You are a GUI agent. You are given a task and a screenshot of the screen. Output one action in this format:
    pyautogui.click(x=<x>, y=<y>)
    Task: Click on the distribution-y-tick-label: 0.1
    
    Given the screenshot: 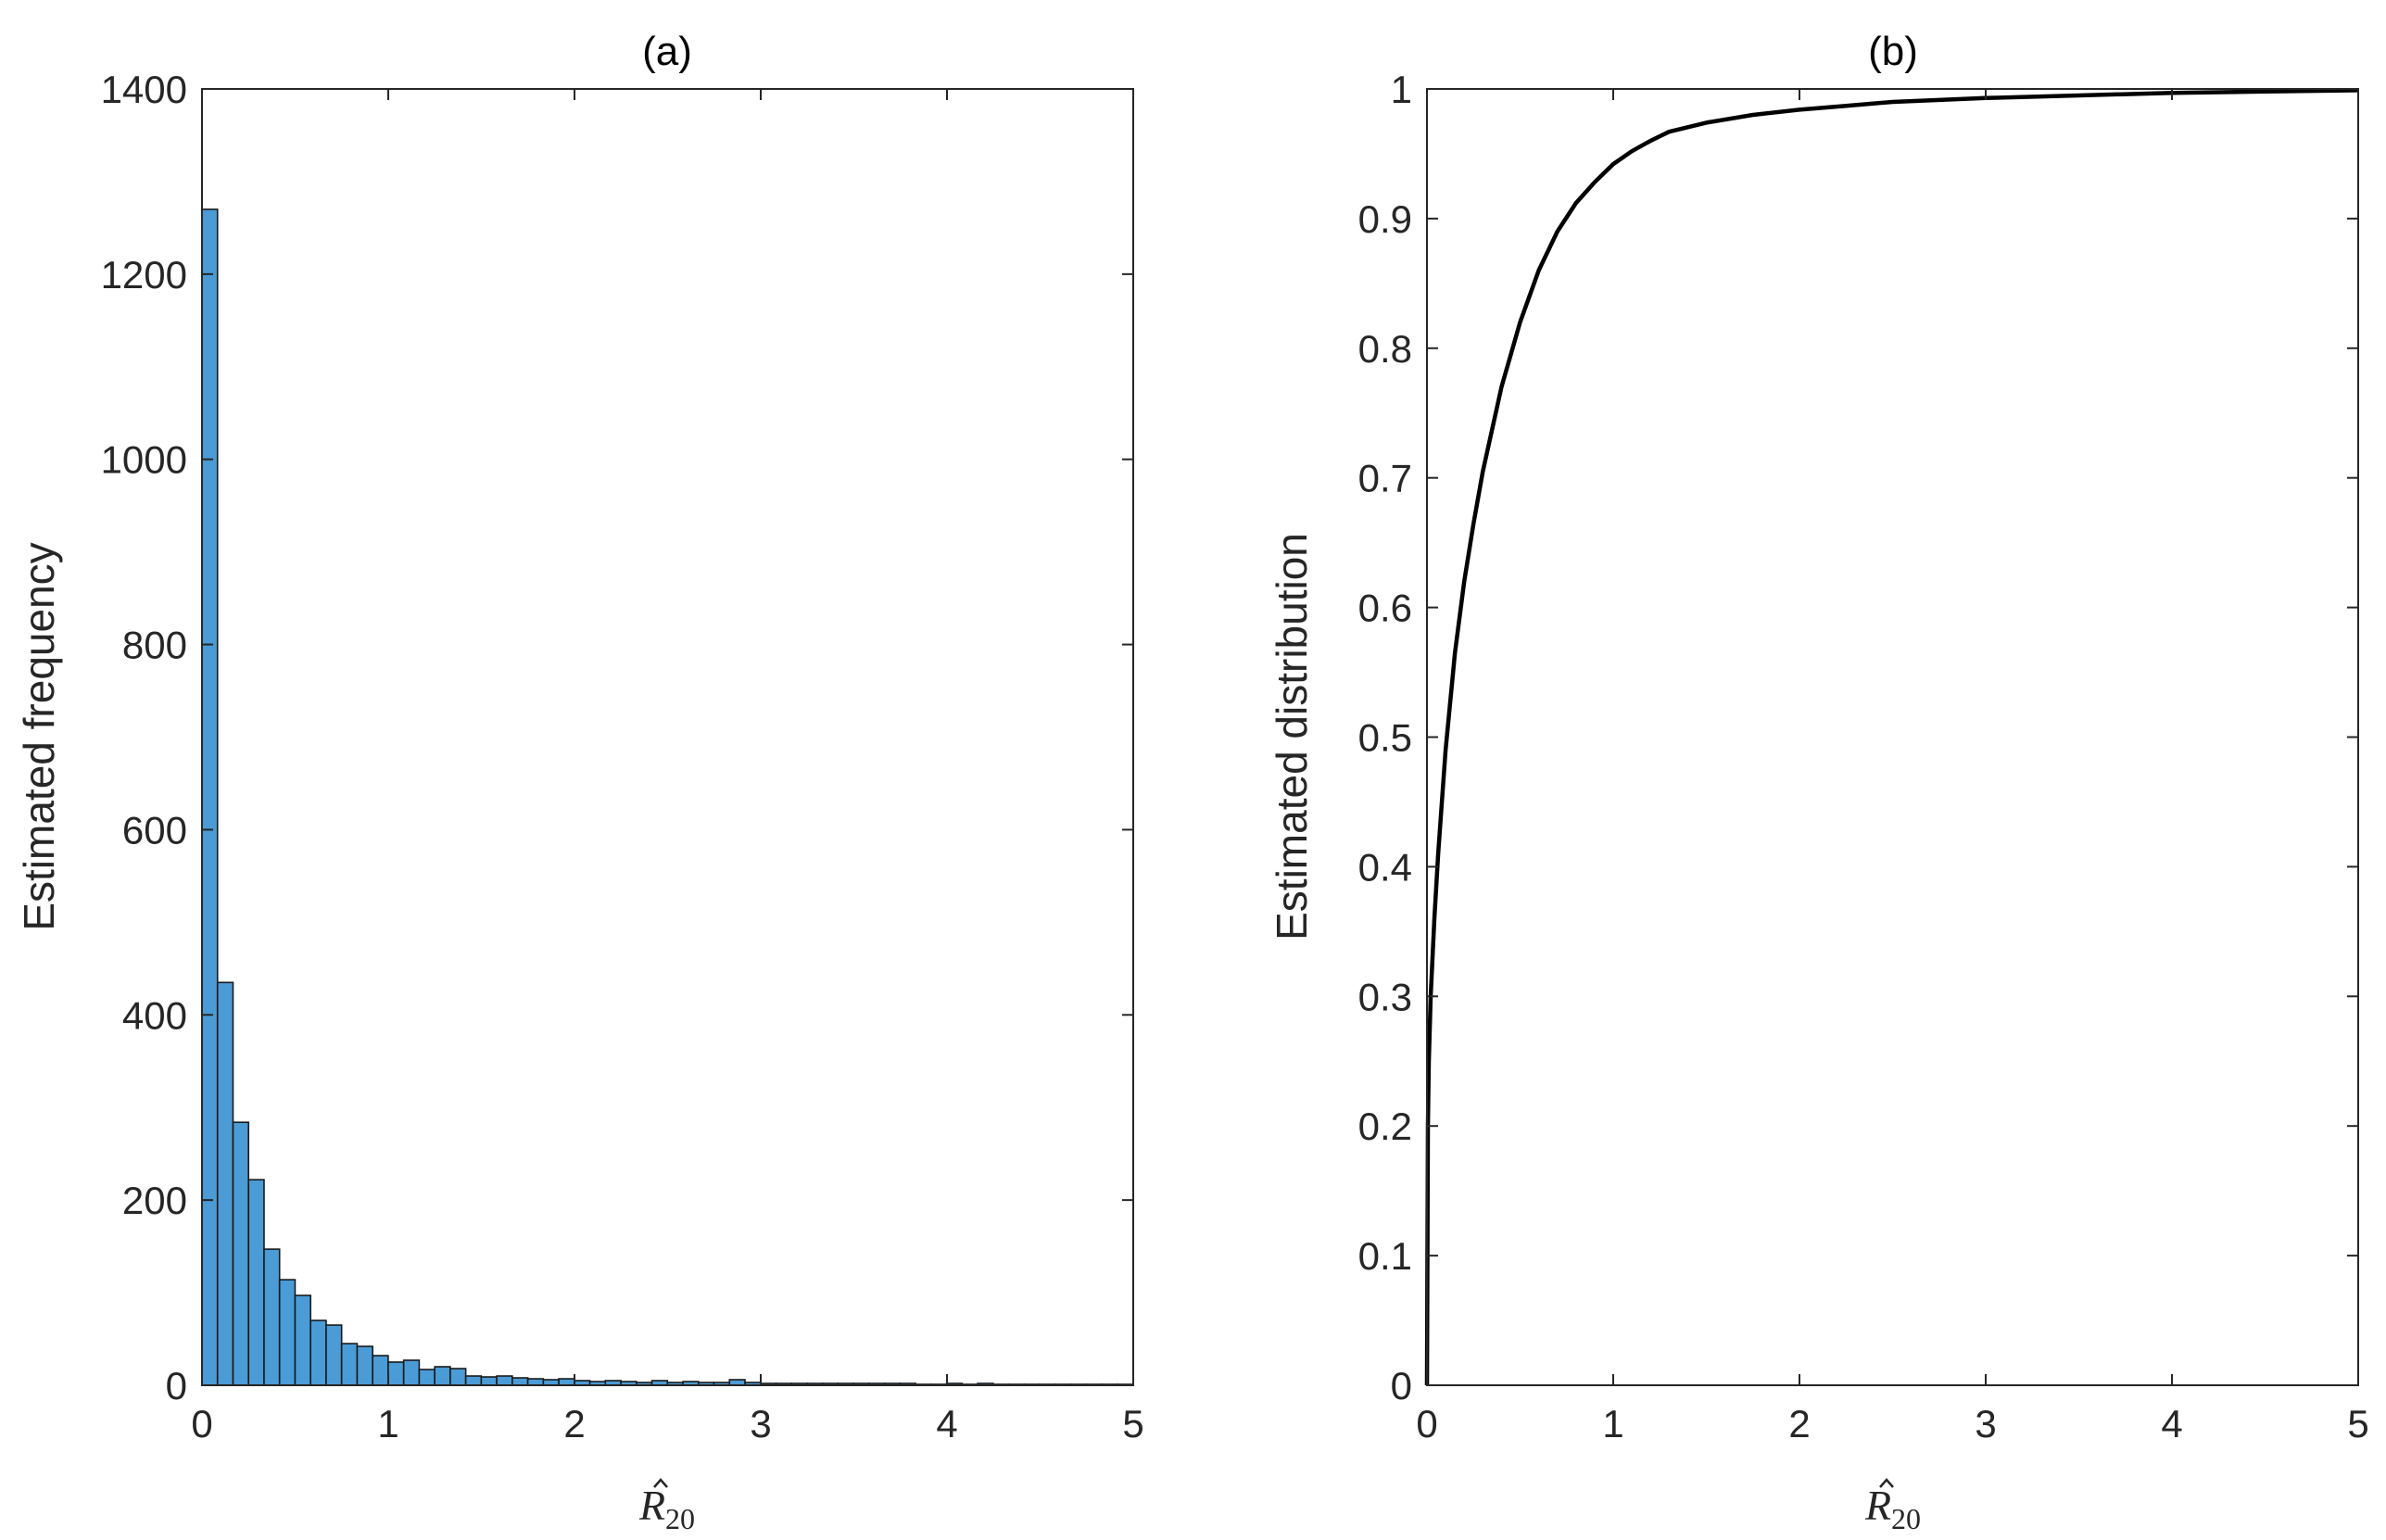 What is the action you would take?
    pyautogui.click(x=1385, y=1256)
    